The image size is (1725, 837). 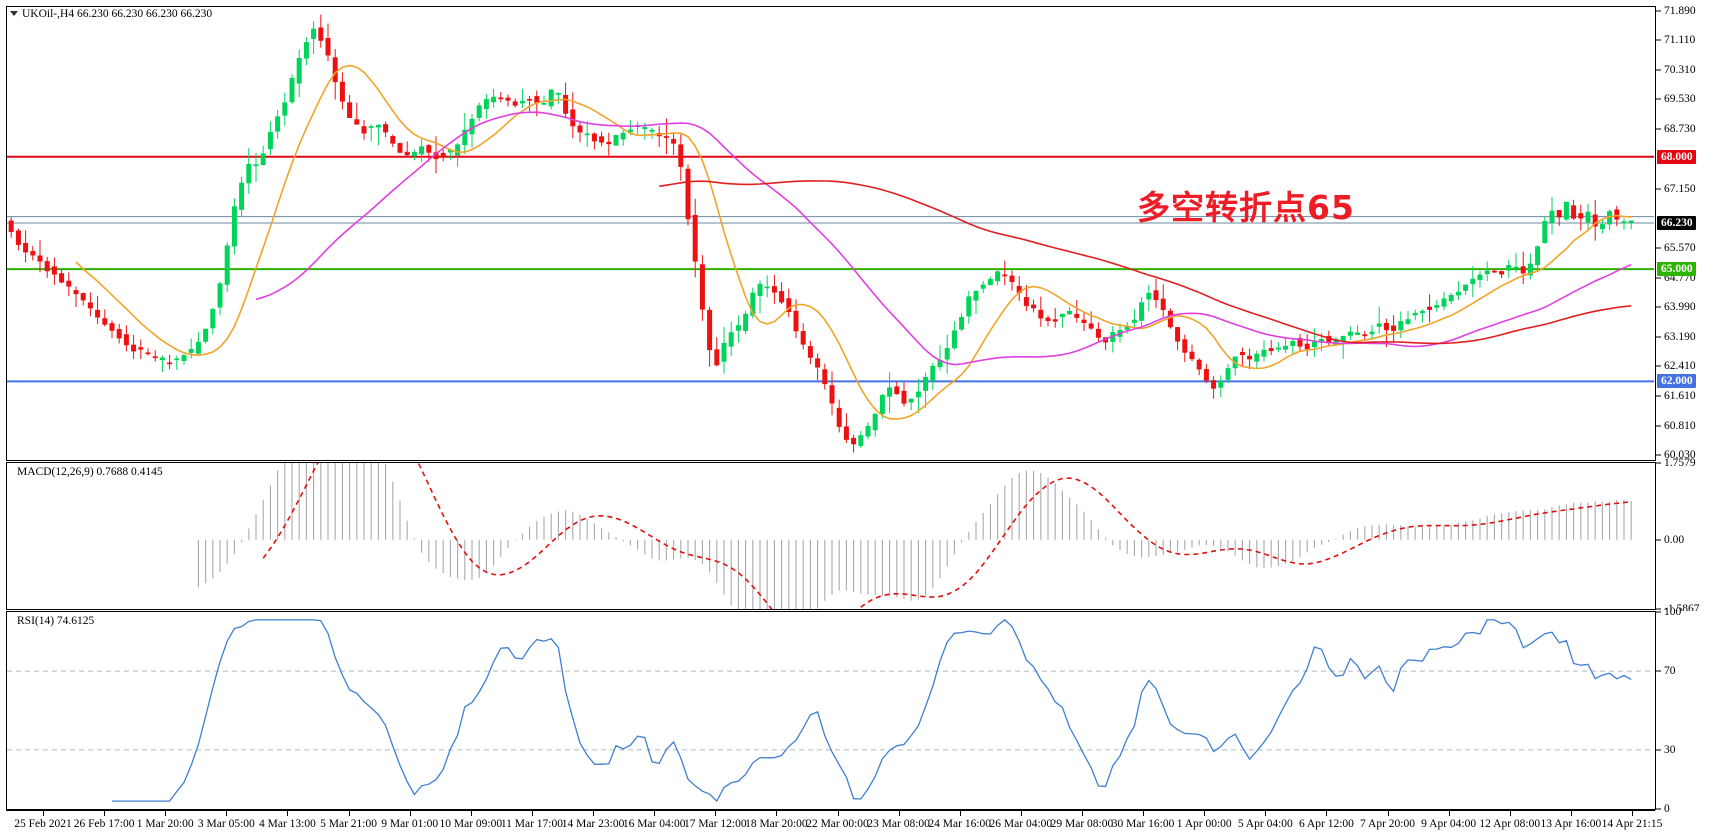 What do you see at coordinates (1680, 463) in the screenshot?
I see `macd-axis-label: 1.7579` at bounding box center [1680, 463].